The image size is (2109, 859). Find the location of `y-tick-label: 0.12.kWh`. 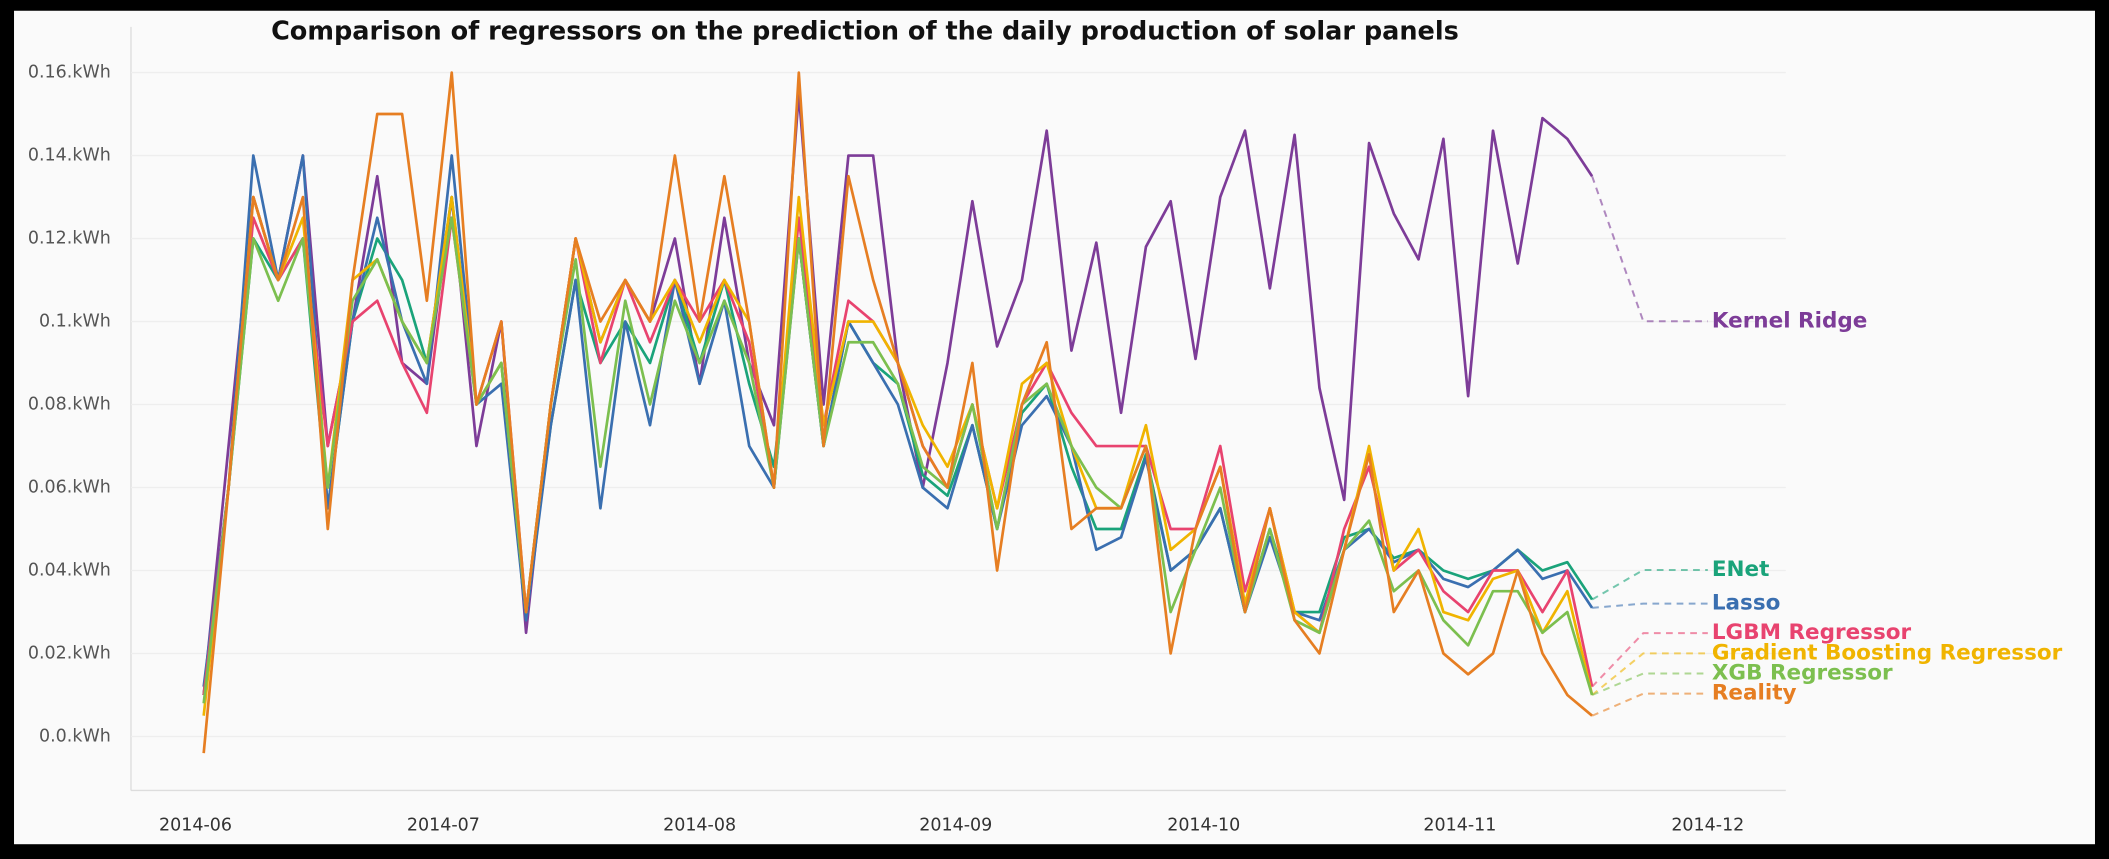

y-tick-label: 0.12.kWh is located at coordinates (69, 239).